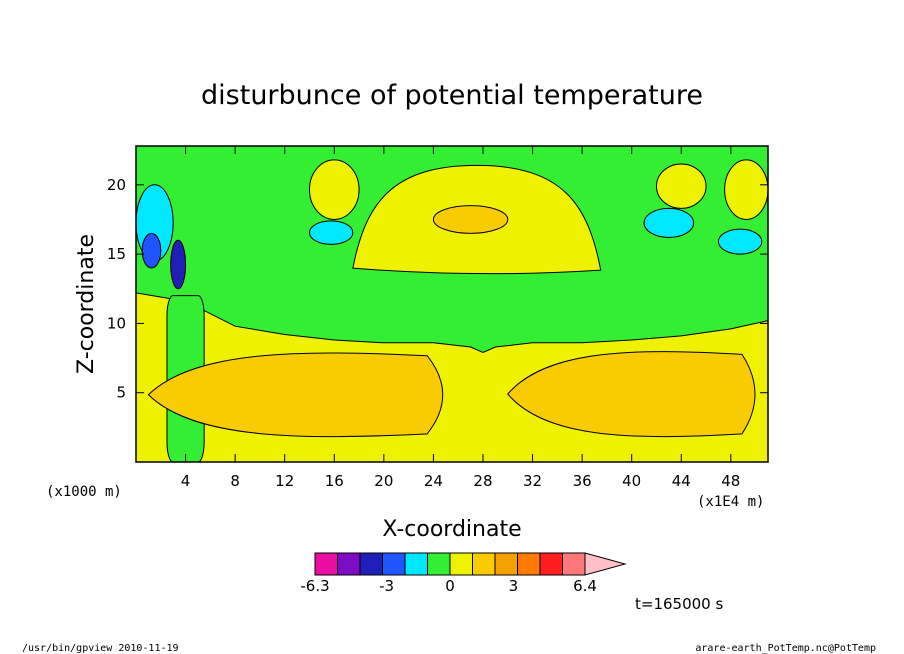  Describe the element at coordinates (84, 492) in the screenshot. I see `y-unit-label: (x1000 m)` at that location.